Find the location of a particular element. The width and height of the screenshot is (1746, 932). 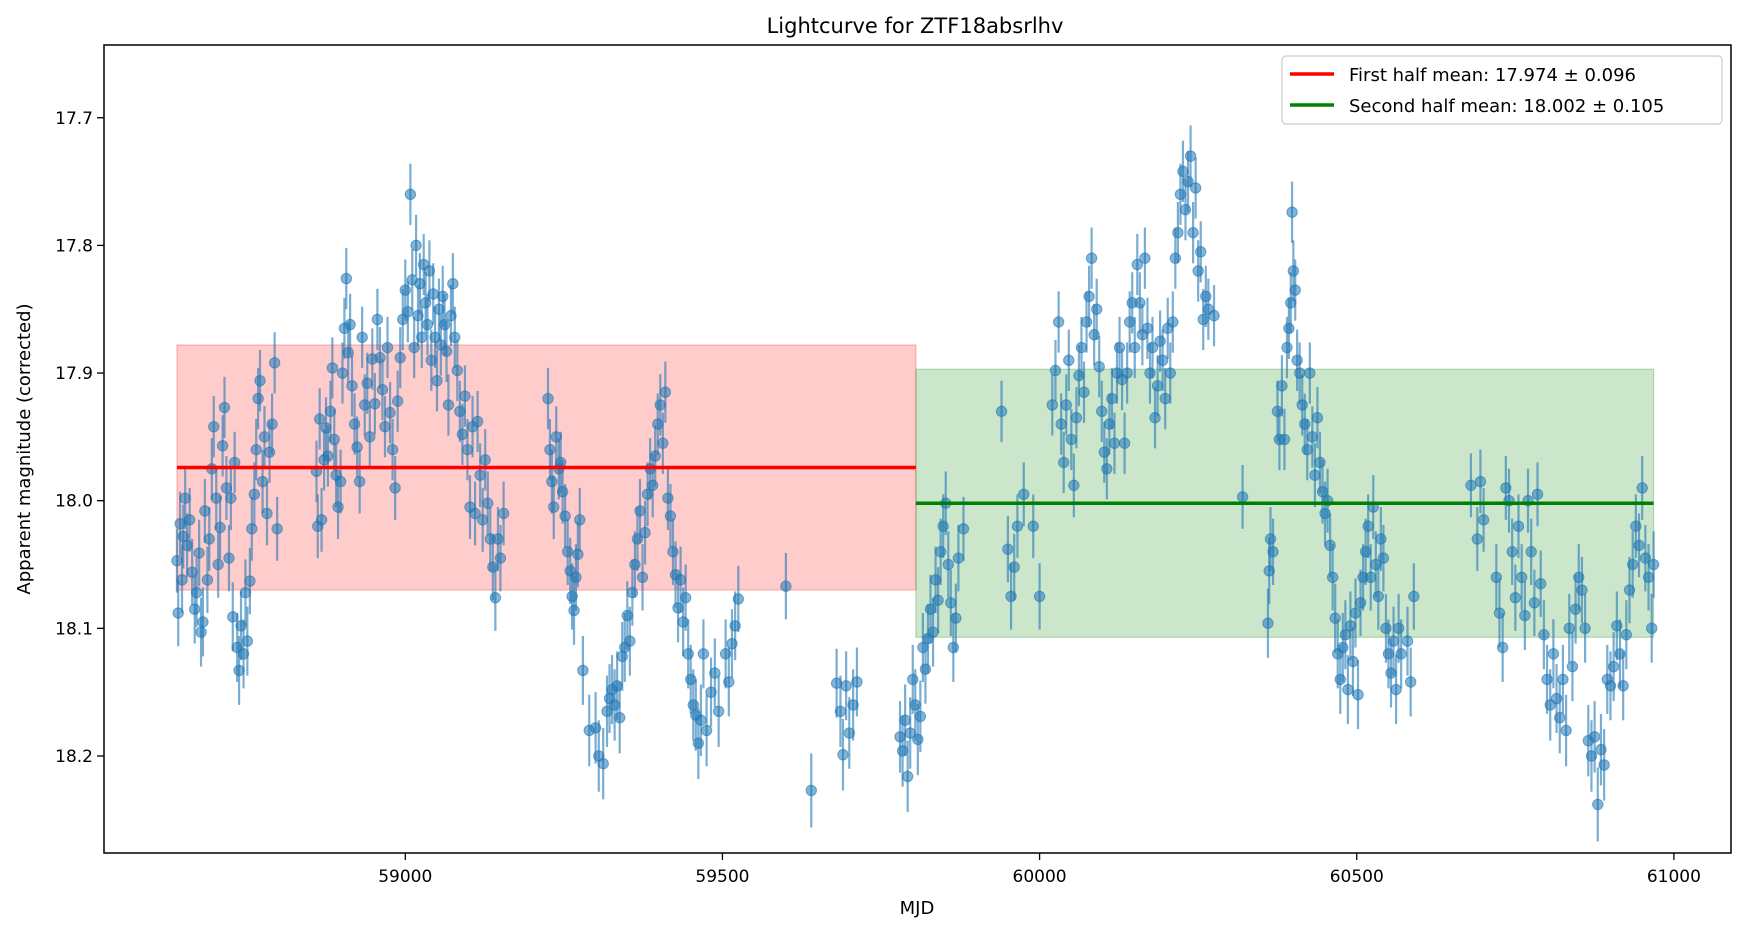

y-tick-label: 18.1 is located at coordinates (74, 629).